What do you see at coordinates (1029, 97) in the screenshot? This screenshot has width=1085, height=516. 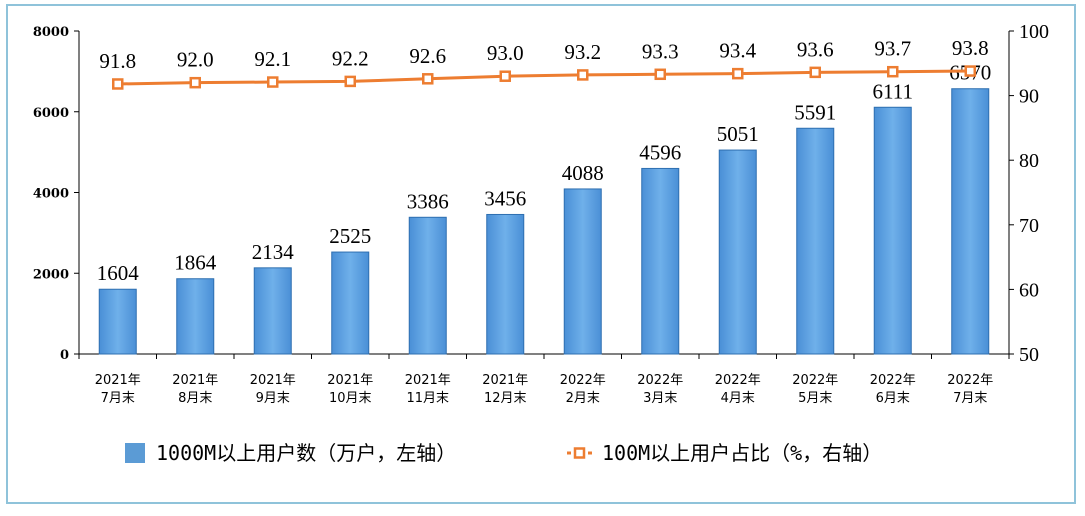 I see `right-axis-tick-label: 90` at bounding box center [1029, 97].